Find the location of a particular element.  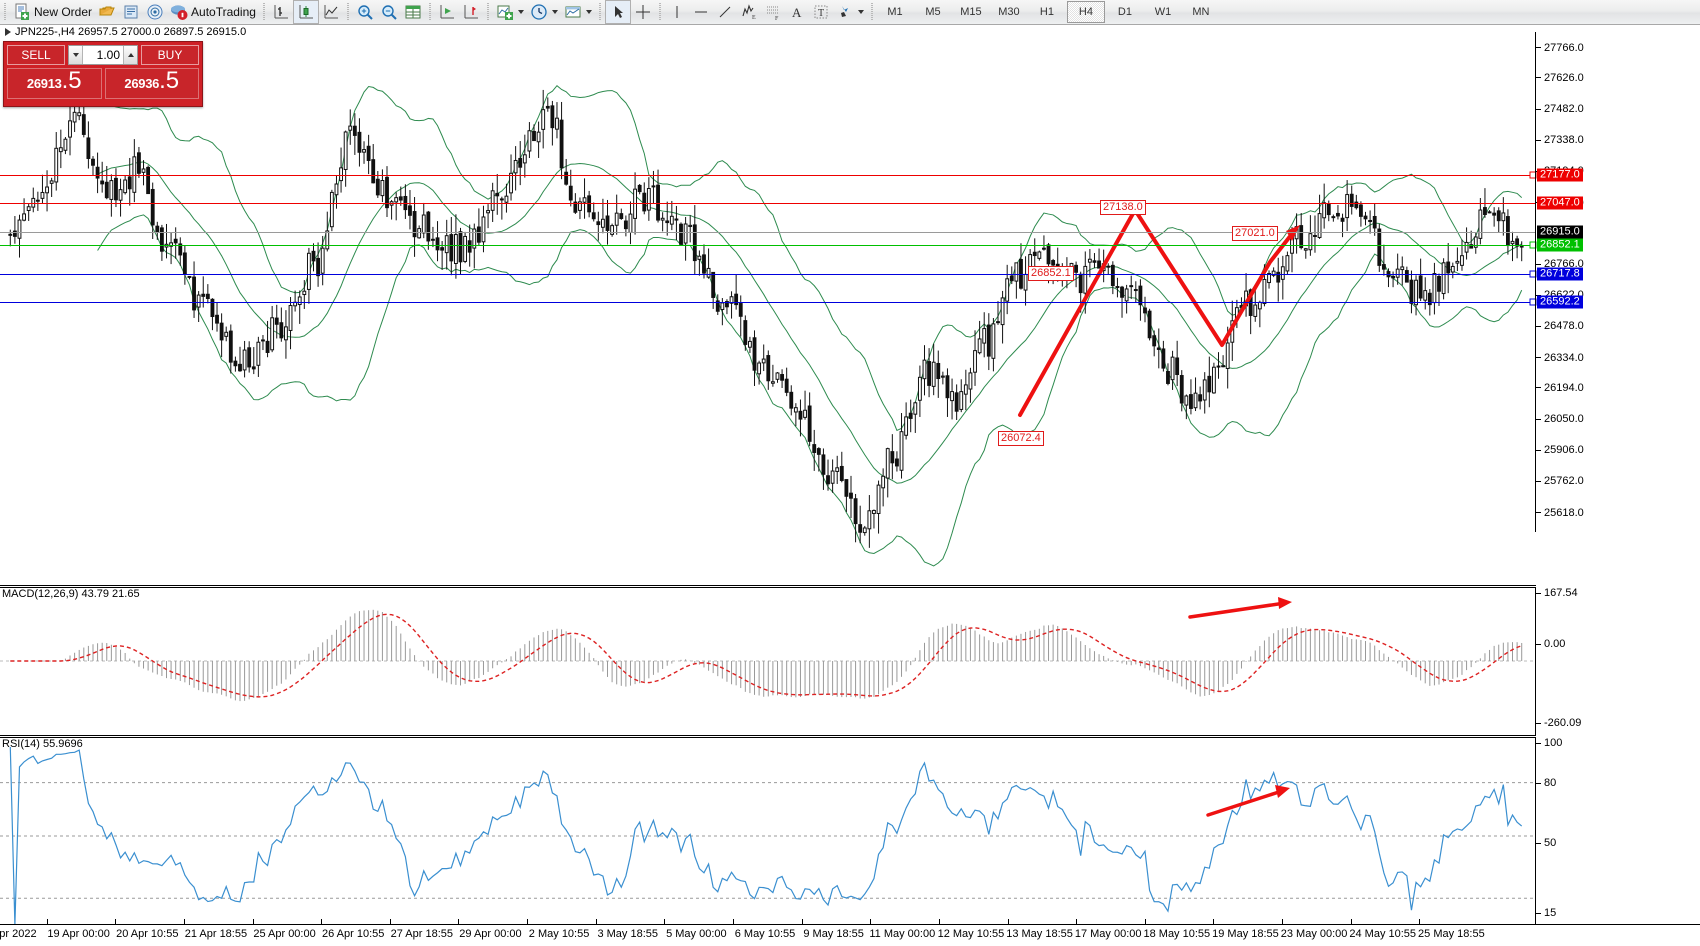

crosshair-button is located at coordinates (643, 12).